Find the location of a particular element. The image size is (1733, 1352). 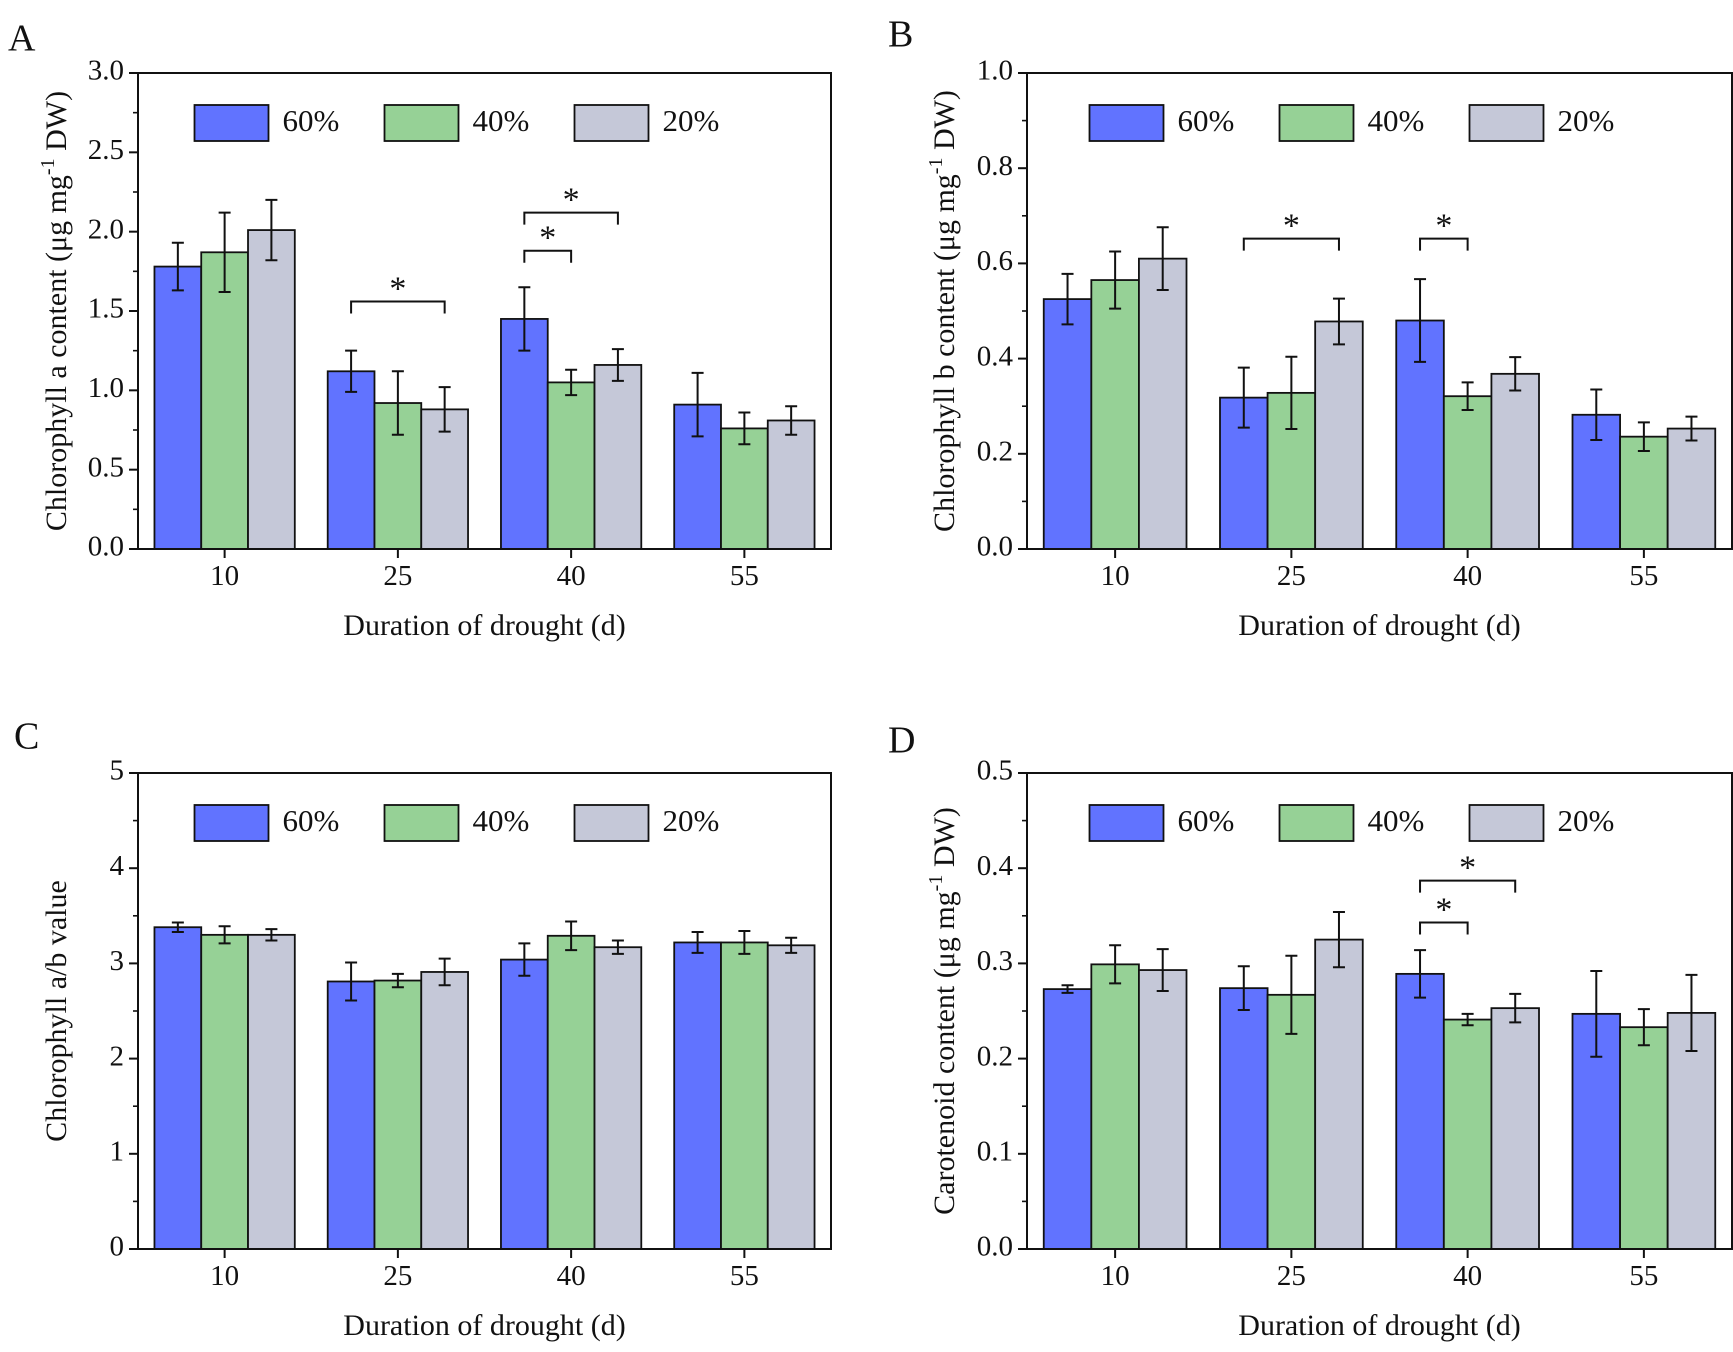

panel-letter: D is located at coordinates (901, 741).